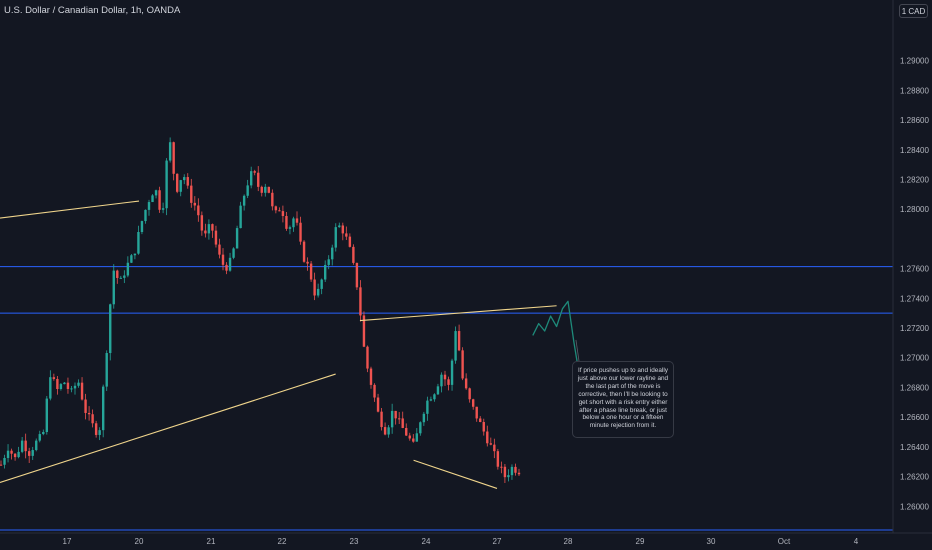 The height and width of the screenshot is (550, 932). Describe the element at coordinates (914, 298) in the screenshot. I see `price-tick-label: 1.27400` at that location.